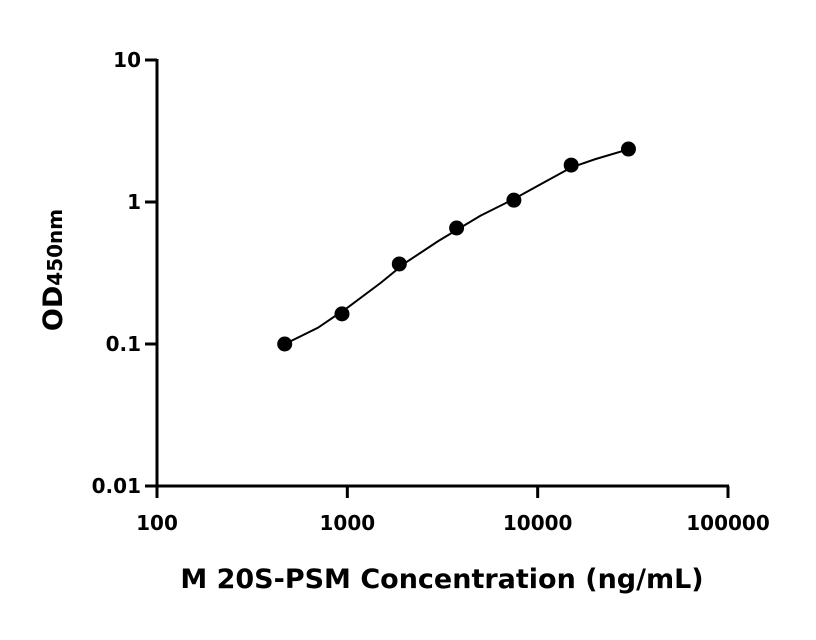  Describe the element at coordinates (728, 523) in the screenshot. I see `x-tick-label: 100000` at that location.